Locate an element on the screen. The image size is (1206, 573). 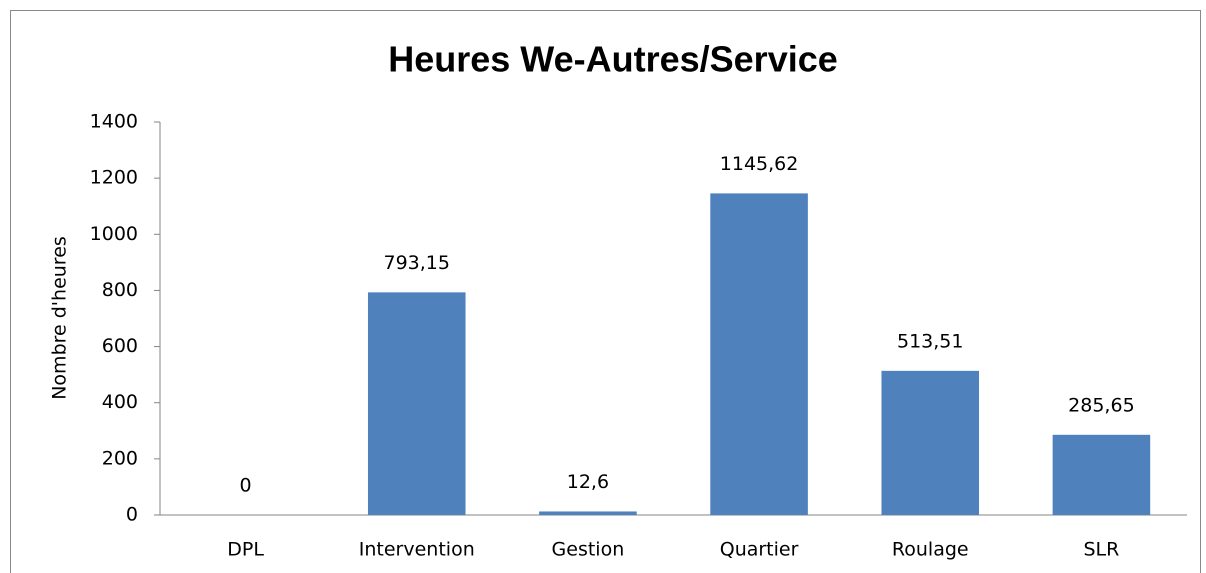
x-tick-label: Quartier is located at coordinates (759, 550).